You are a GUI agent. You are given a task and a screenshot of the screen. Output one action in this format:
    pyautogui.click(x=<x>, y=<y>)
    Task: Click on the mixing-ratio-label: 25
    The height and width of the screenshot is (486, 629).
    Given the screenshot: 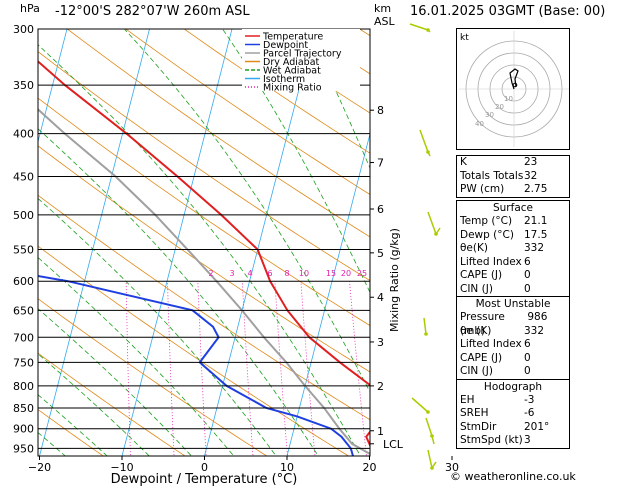 What is the action you would take?
    pyautogui.click(x=362, y=273)
    